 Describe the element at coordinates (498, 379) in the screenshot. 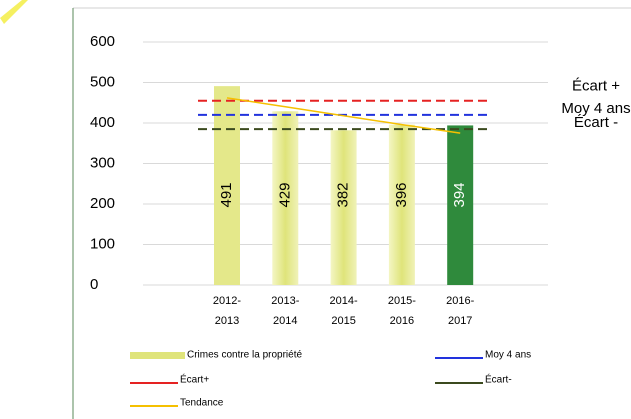

I see `legend-label: Écart-` at that location.